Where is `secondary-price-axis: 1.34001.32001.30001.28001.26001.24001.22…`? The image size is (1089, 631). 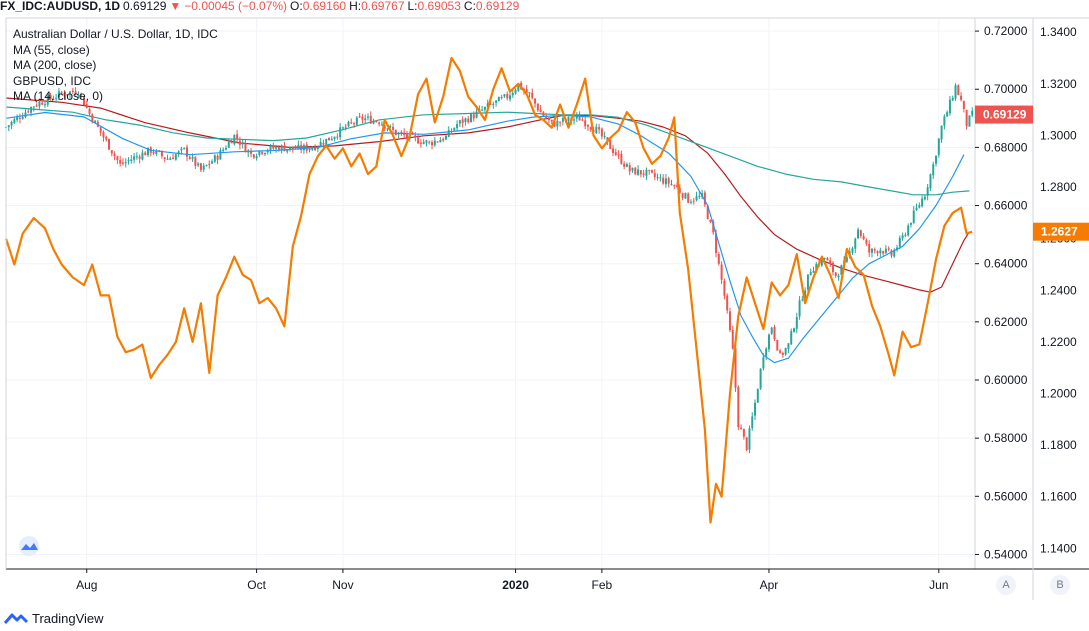
secondary-price-axis: 1.34001.32001.30001.28001.26001.24001.22… is located at coordinates (1058, 290).